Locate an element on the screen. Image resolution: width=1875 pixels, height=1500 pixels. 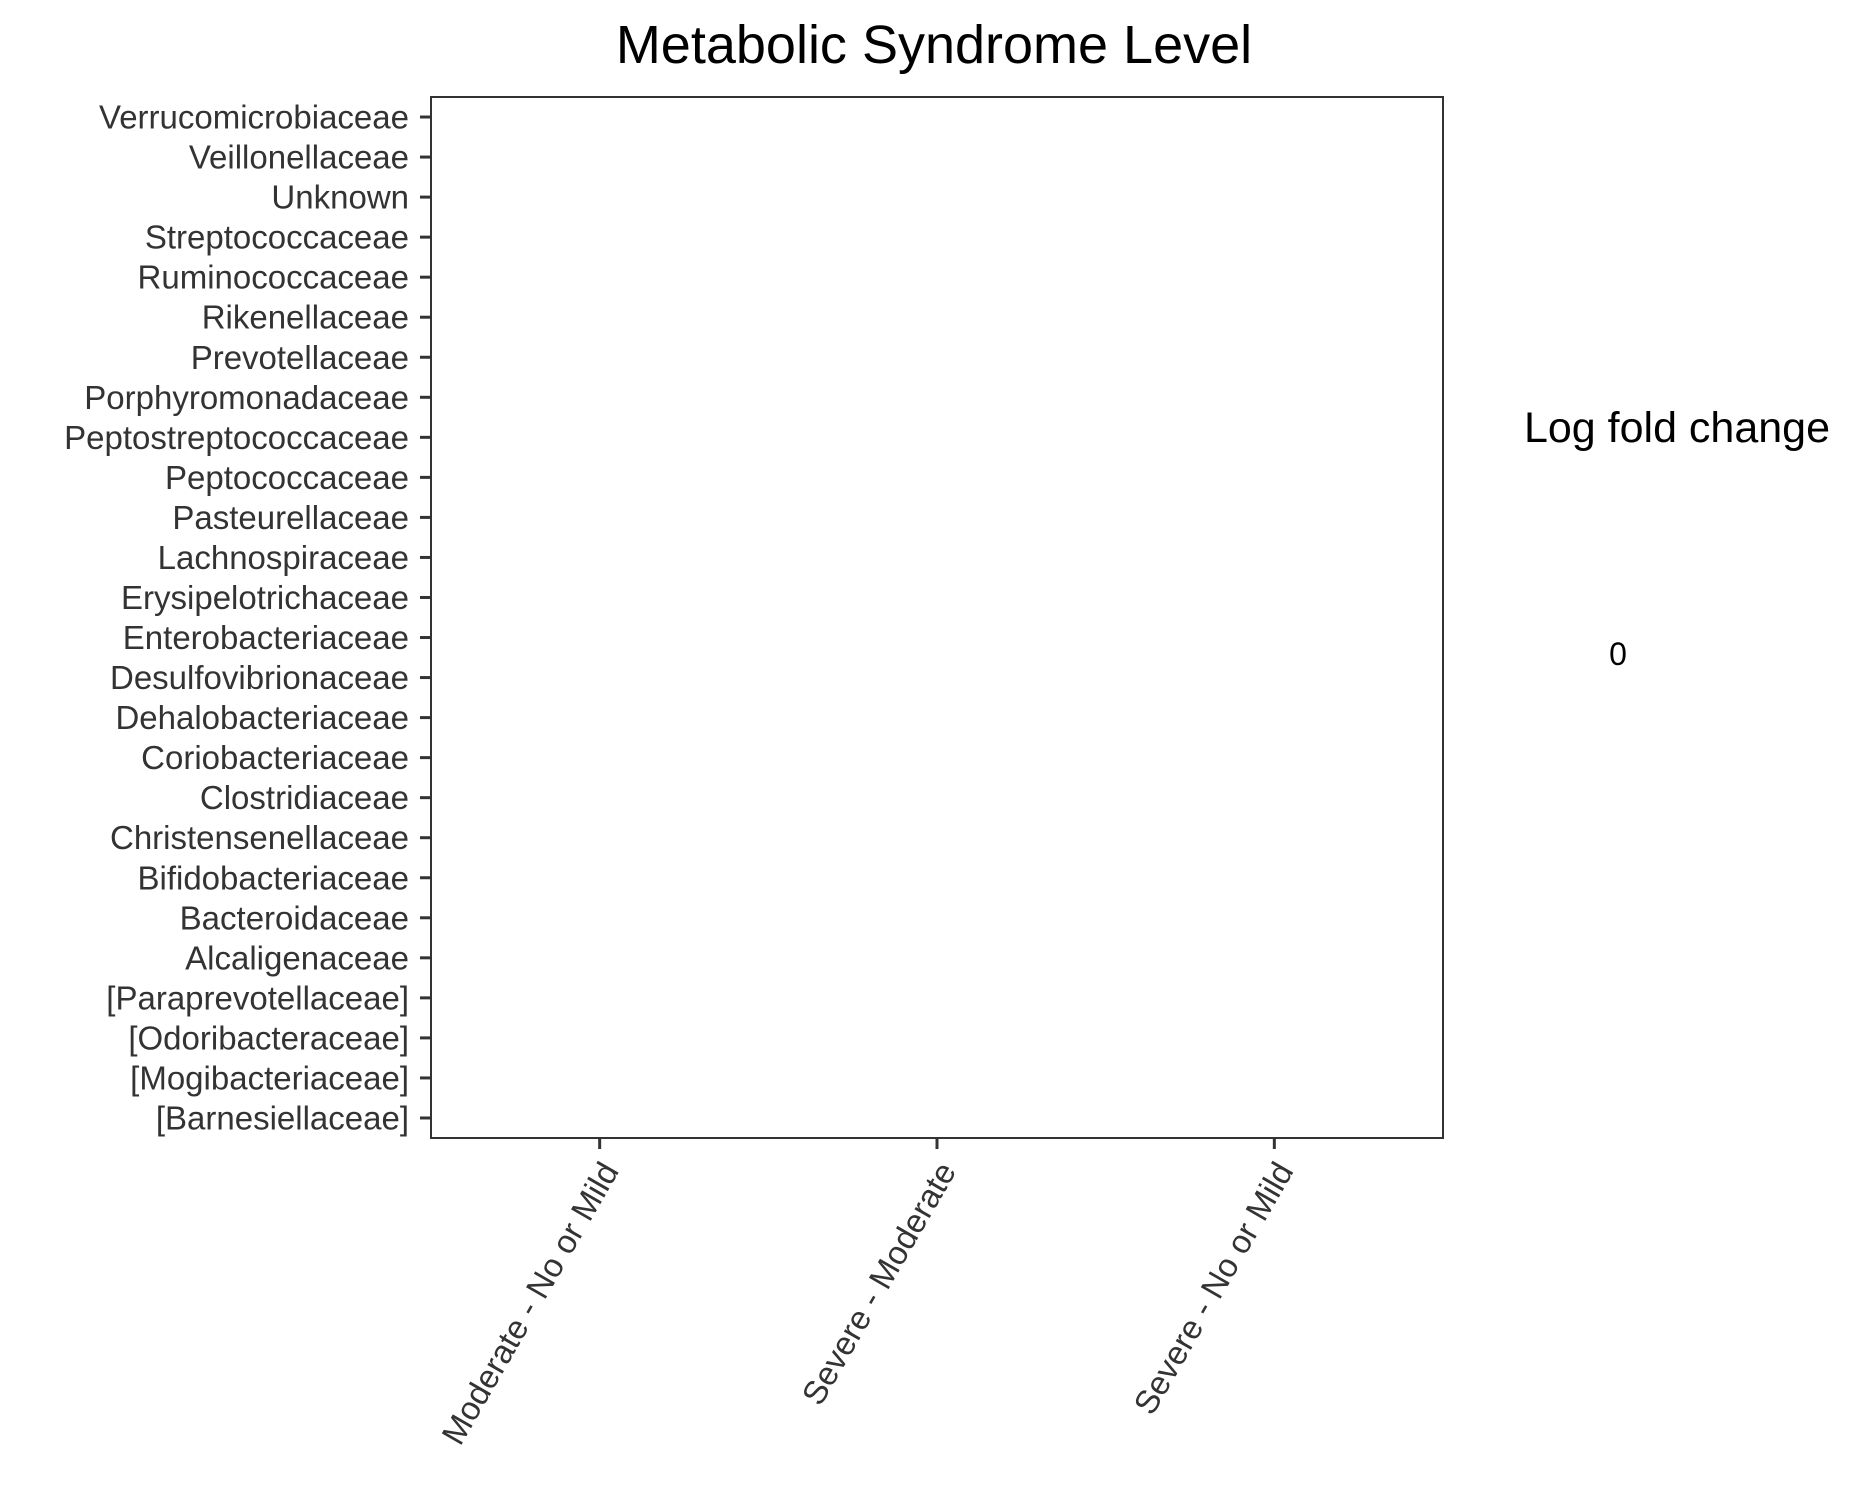
y-tick-label: Erysipelotrichaceae is located at coordinates (265, 597).